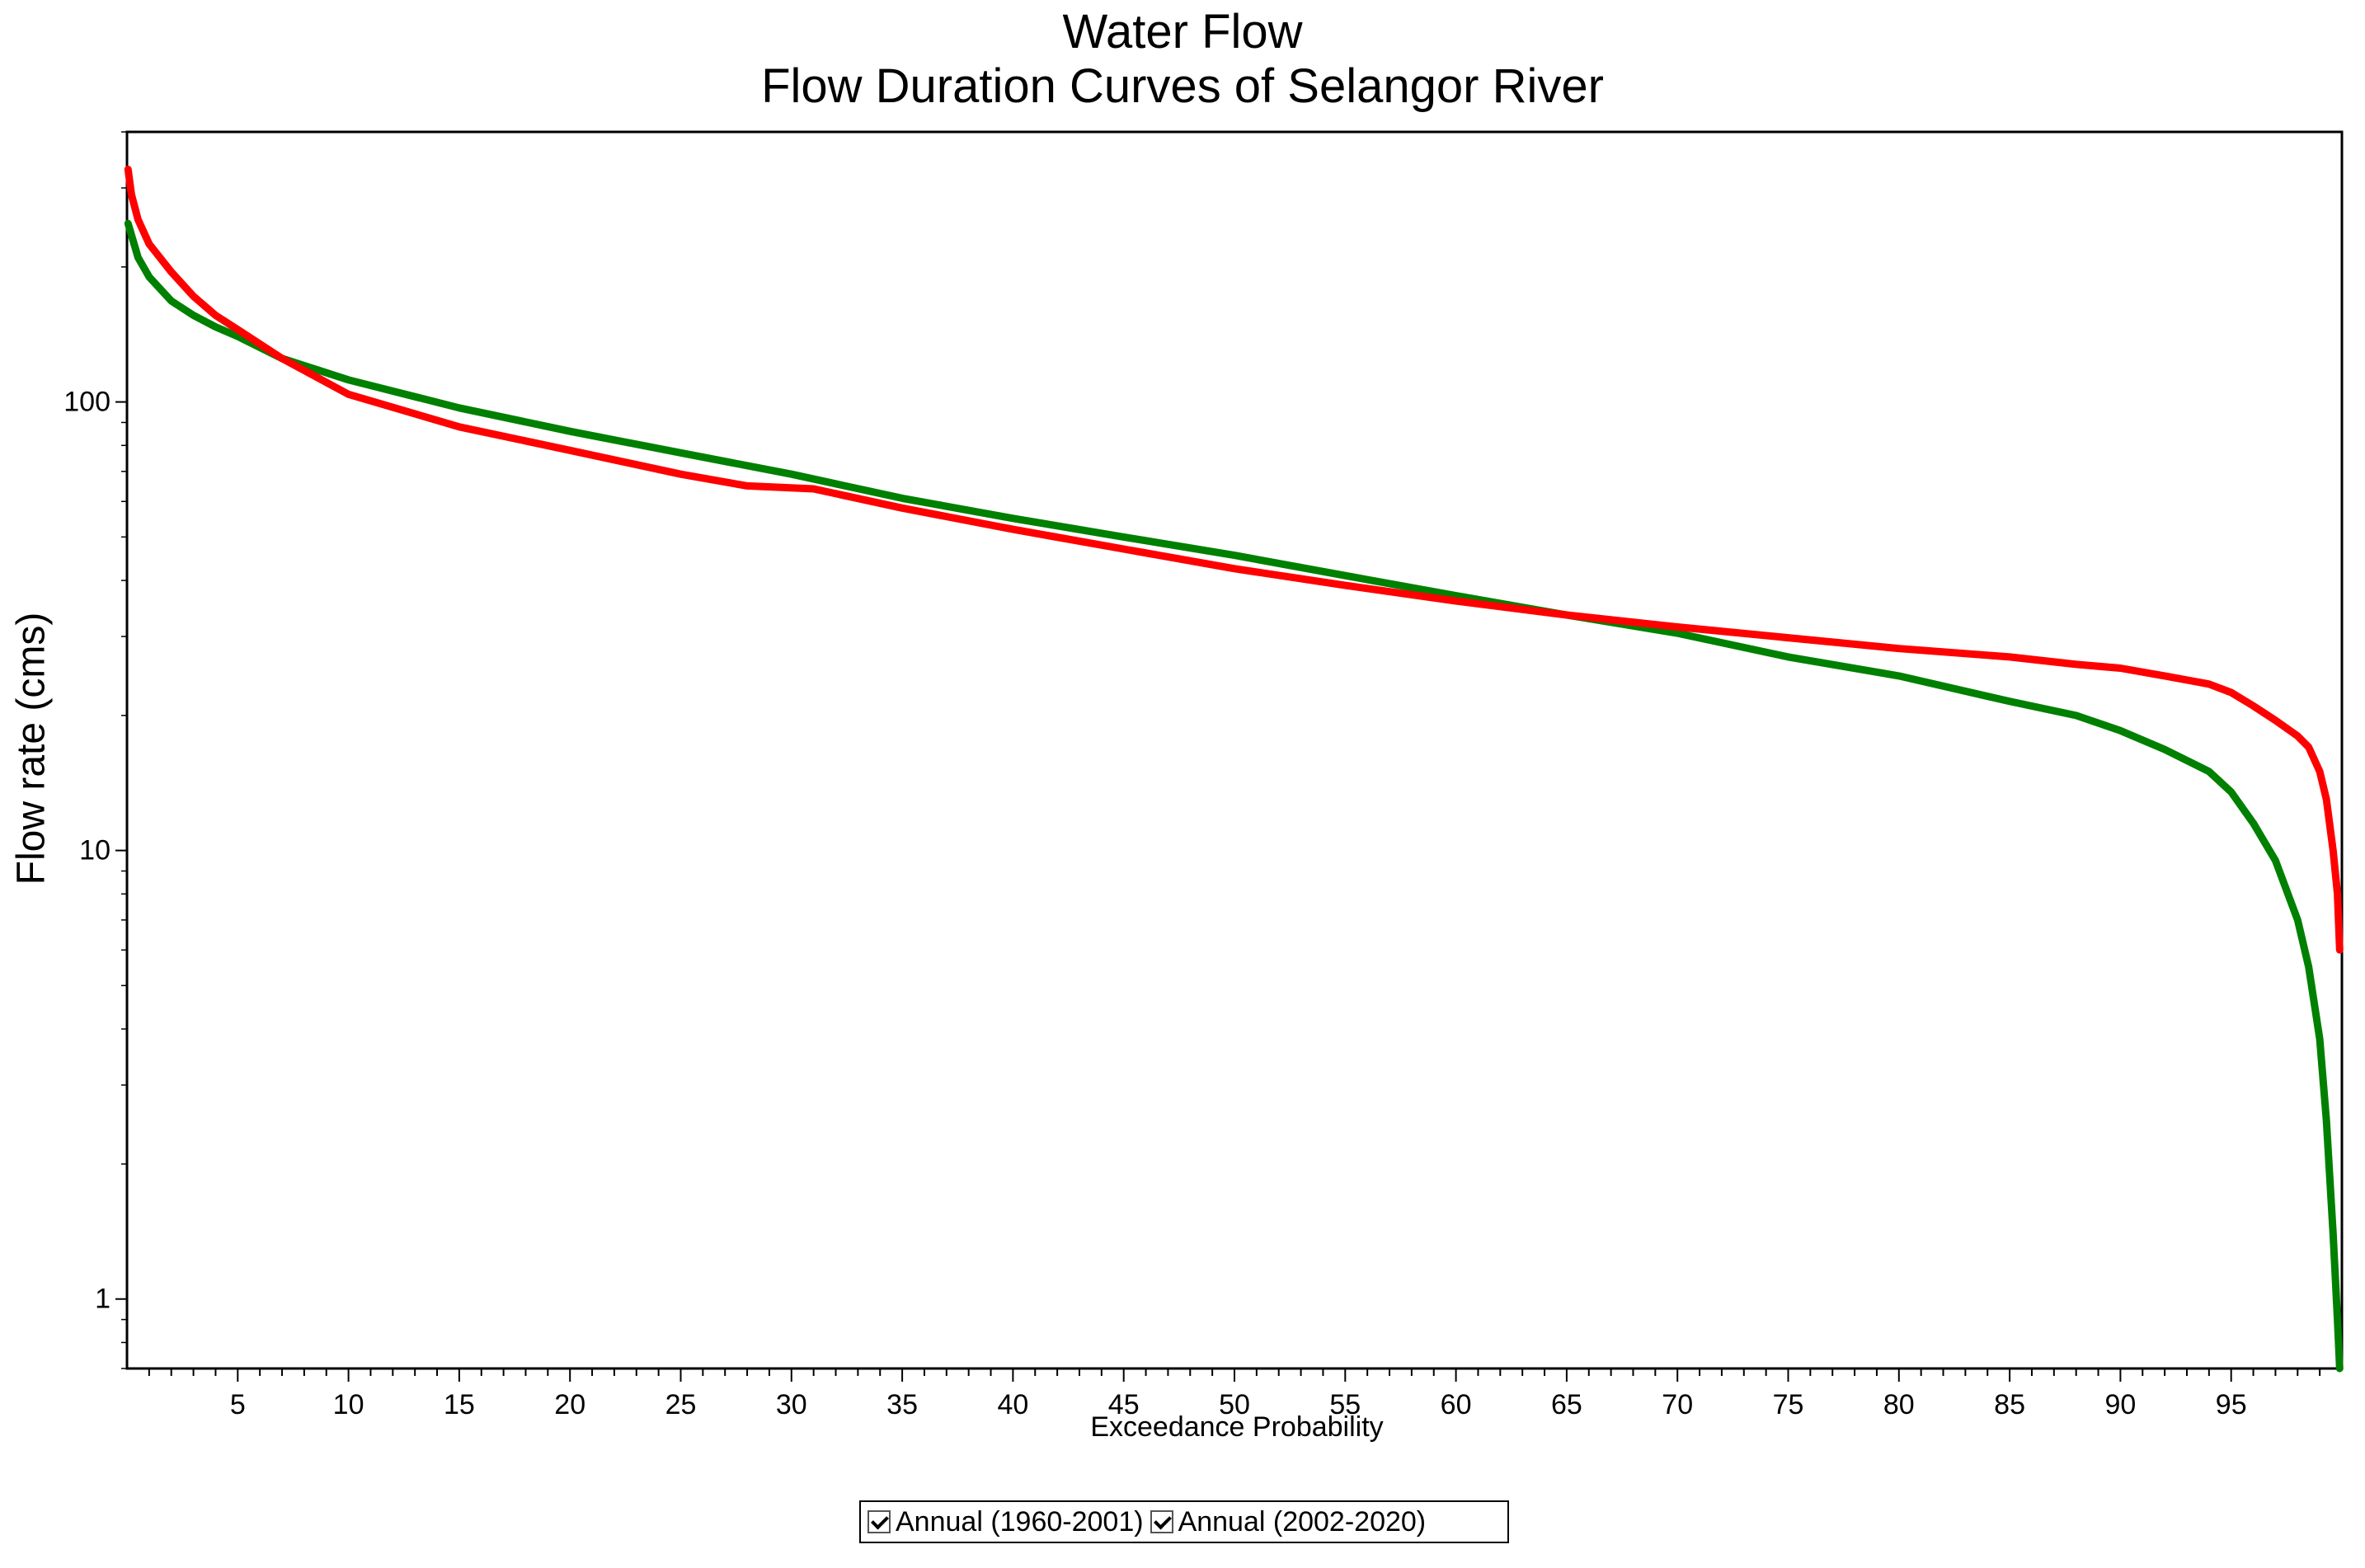 The width and height of the screenshot is (2365, 1568). Describe the element at coordinates (1161, 1521) in the screenshot. I see `legend-checkbox-2002-2020` at that location.